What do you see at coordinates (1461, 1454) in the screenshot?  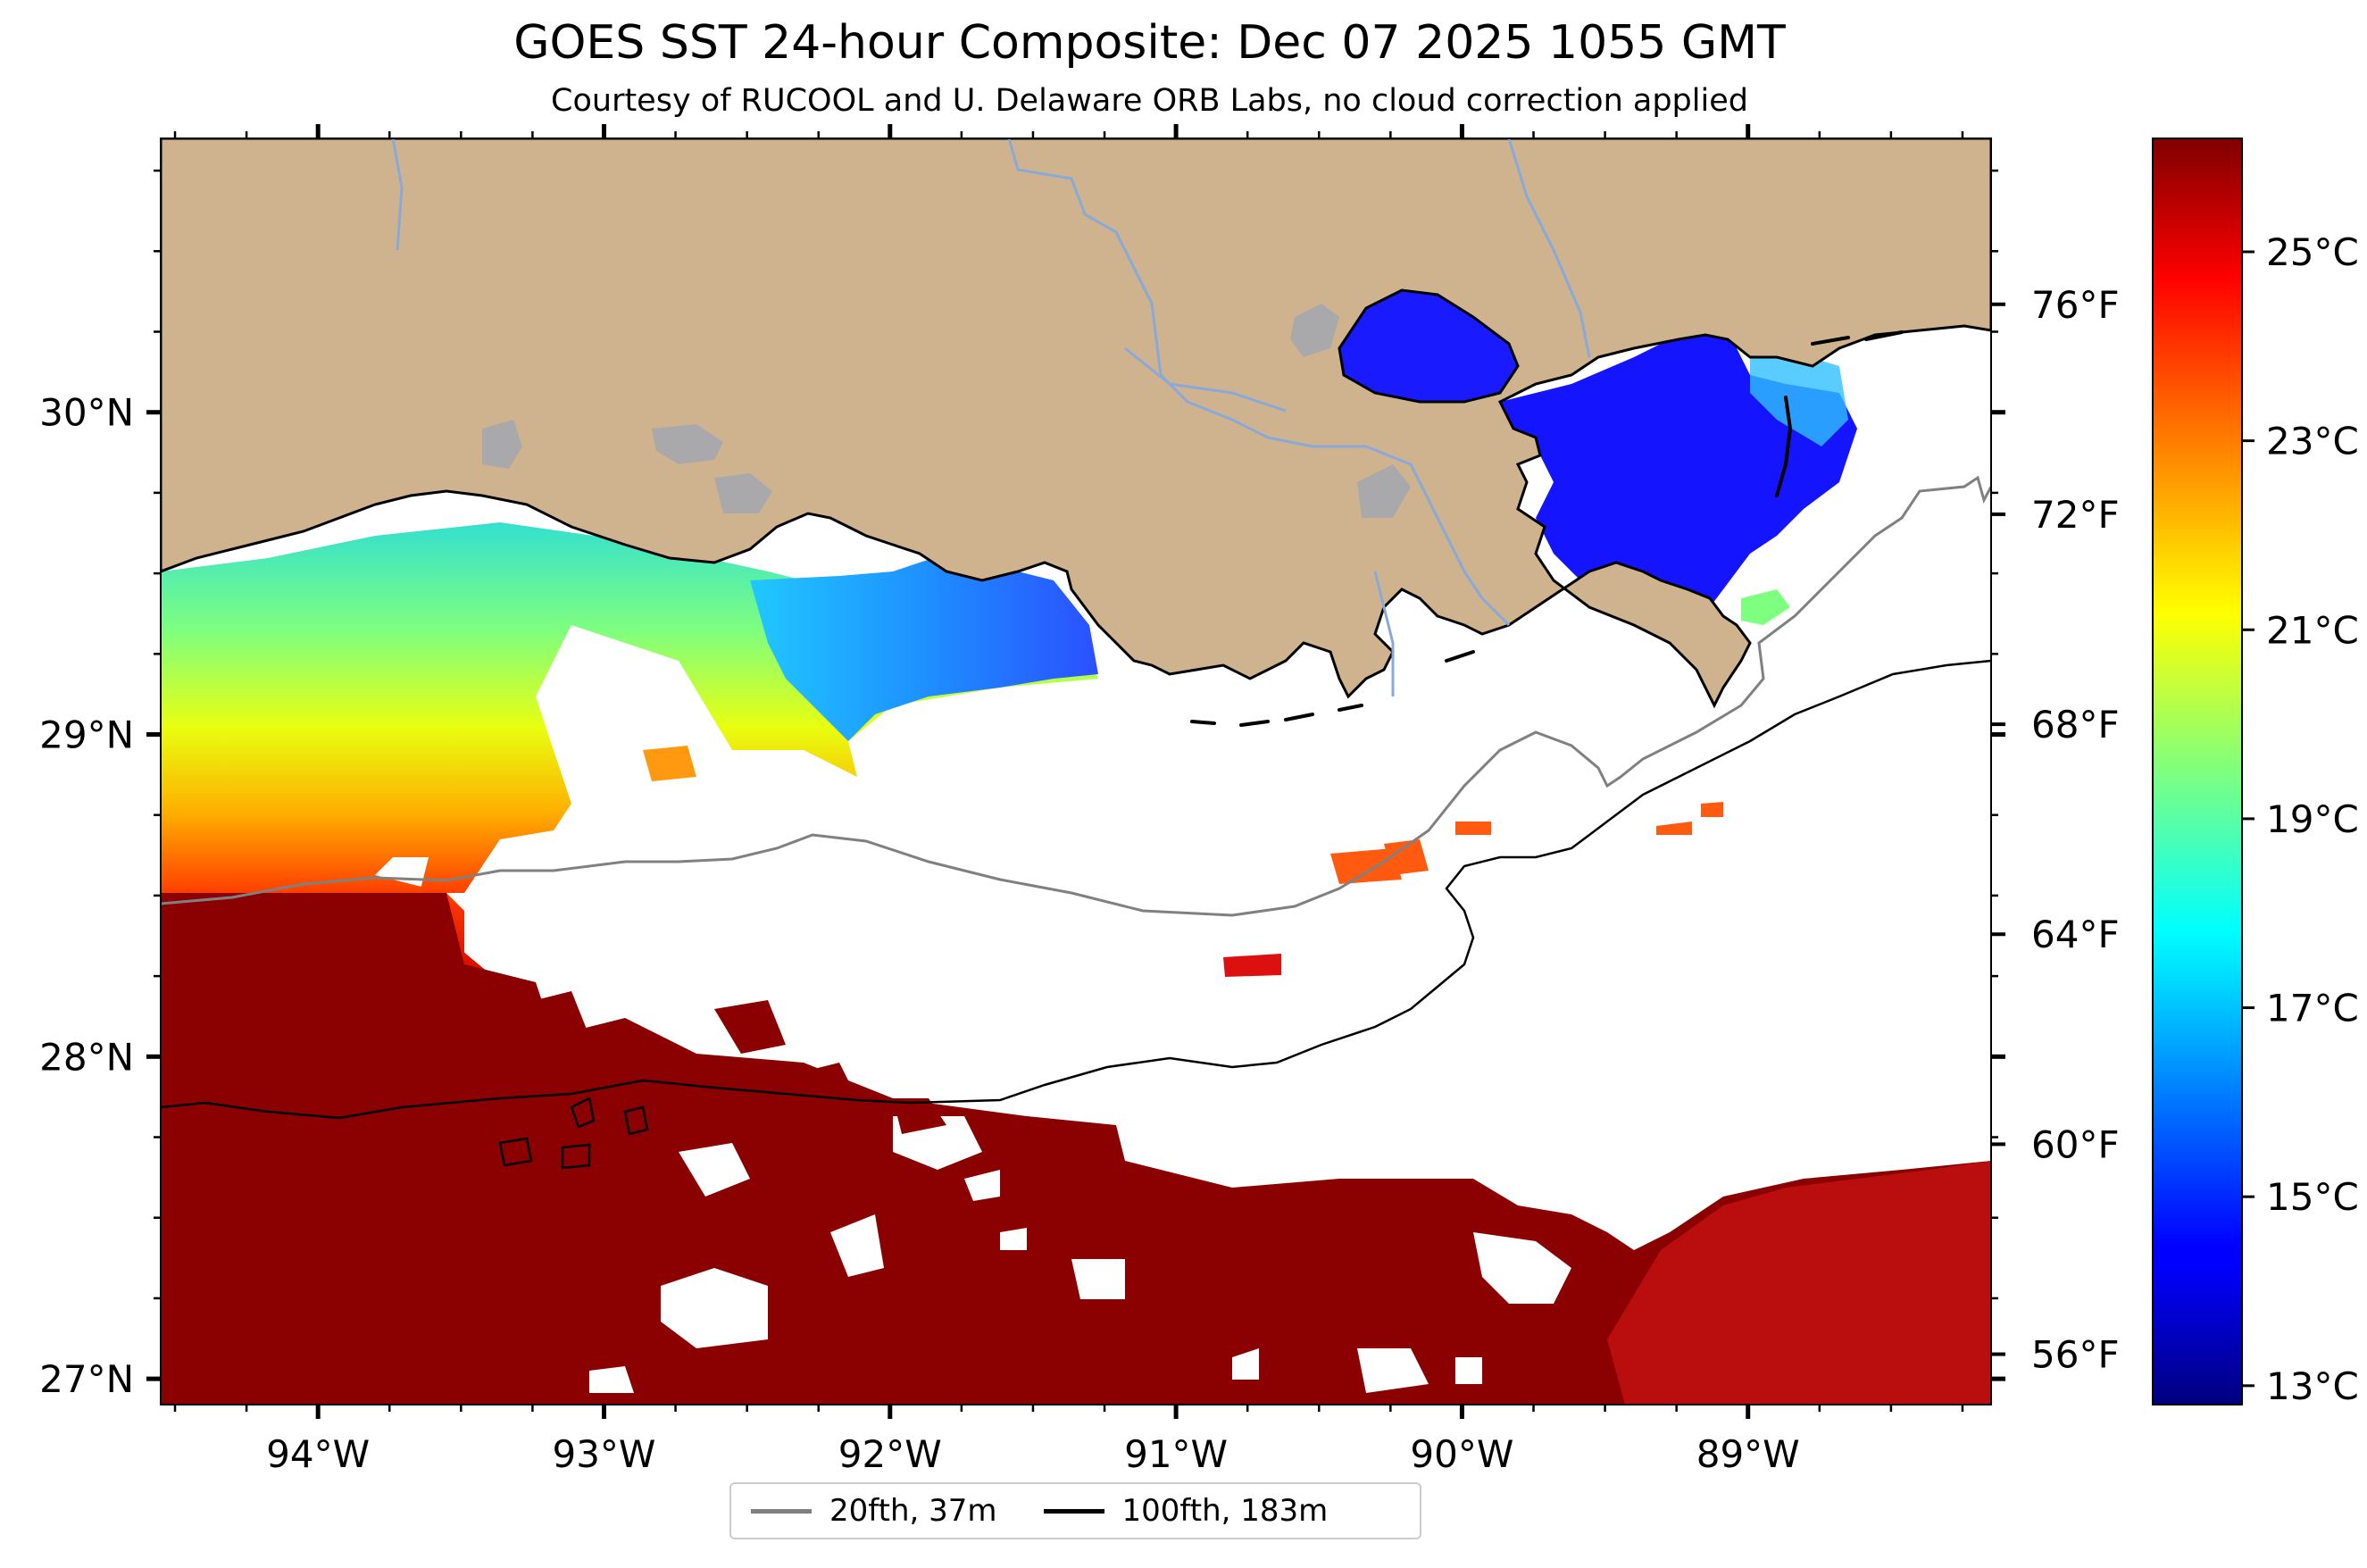 I see `longitude-tick-label: 90°W` at bounding box center [1461, 1454].